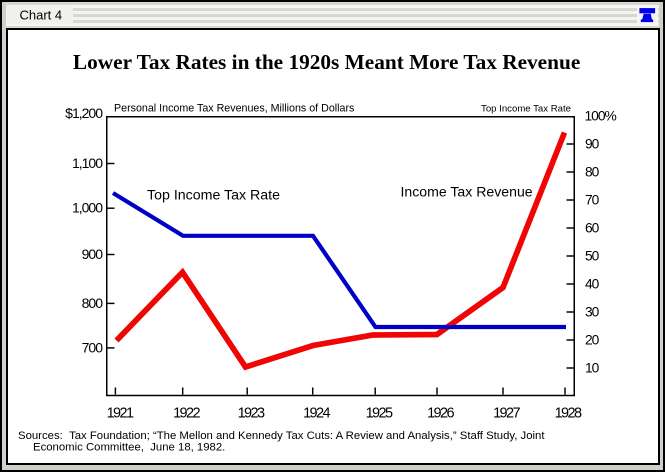  Describe the element at coordinates (592, 312) in the screenshot. I see `svg-text: 30` at that location.